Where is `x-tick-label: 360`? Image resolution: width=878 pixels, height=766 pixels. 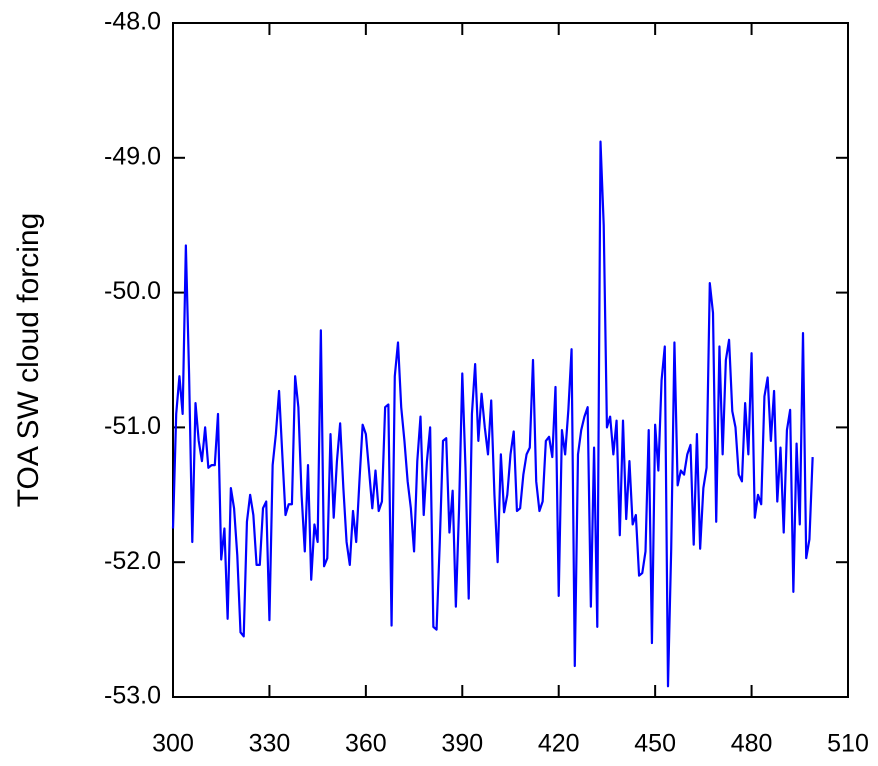
x-tick-label: 360 is located at coordinates (366, 744).